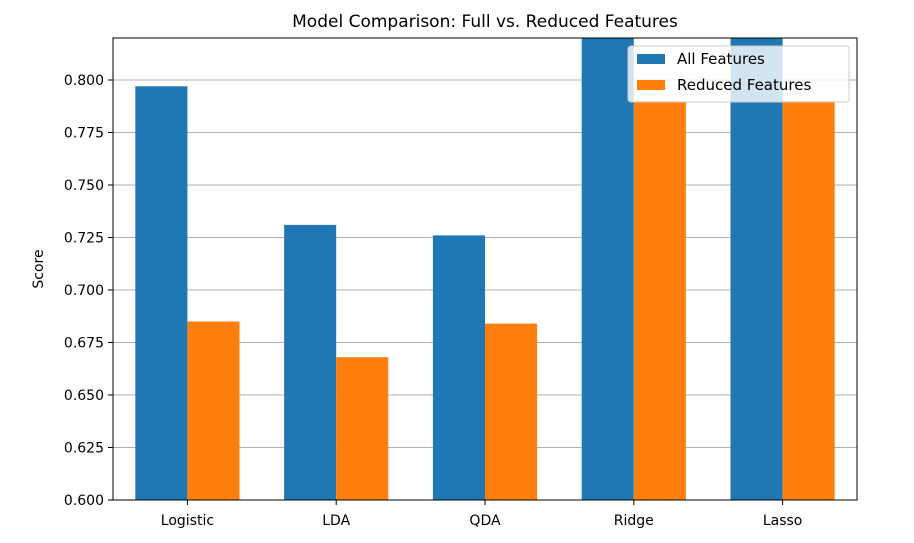  I want to click on x-tick-label: Logistic, so click(187, 521).